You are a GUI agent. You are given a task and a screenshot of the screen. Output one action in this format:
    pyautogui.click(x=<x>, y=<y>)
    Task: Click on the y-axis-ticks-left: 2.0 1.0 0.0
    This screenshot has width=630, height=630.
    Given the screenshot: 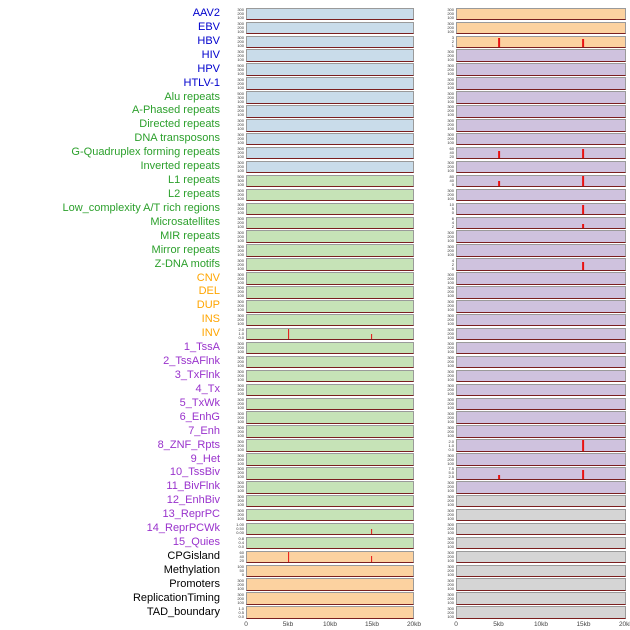 What is the action you would take?
    pyautogui.click(x=235, y=334)
    